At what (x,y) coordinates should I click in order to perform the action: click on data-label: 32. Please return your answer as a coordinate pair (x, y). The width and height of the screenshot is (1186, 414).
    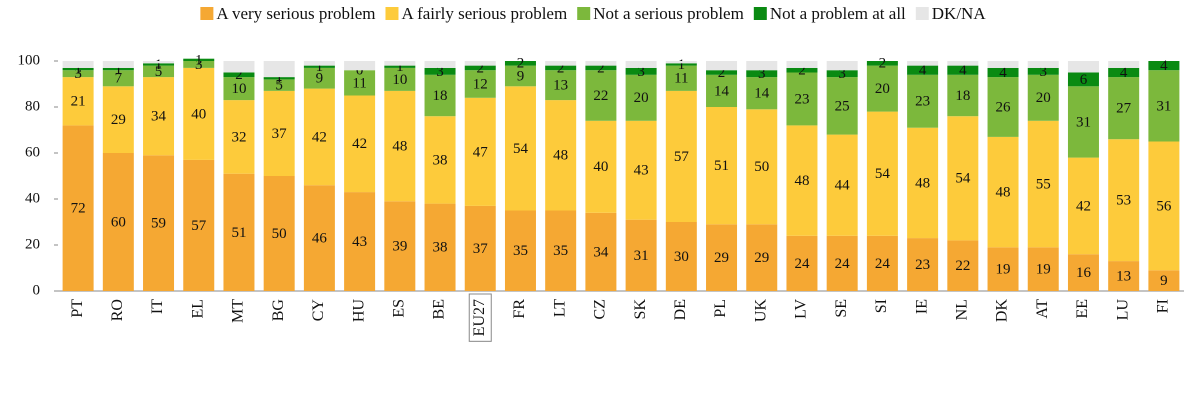
    Looking at the image, I should click on (238, 137).